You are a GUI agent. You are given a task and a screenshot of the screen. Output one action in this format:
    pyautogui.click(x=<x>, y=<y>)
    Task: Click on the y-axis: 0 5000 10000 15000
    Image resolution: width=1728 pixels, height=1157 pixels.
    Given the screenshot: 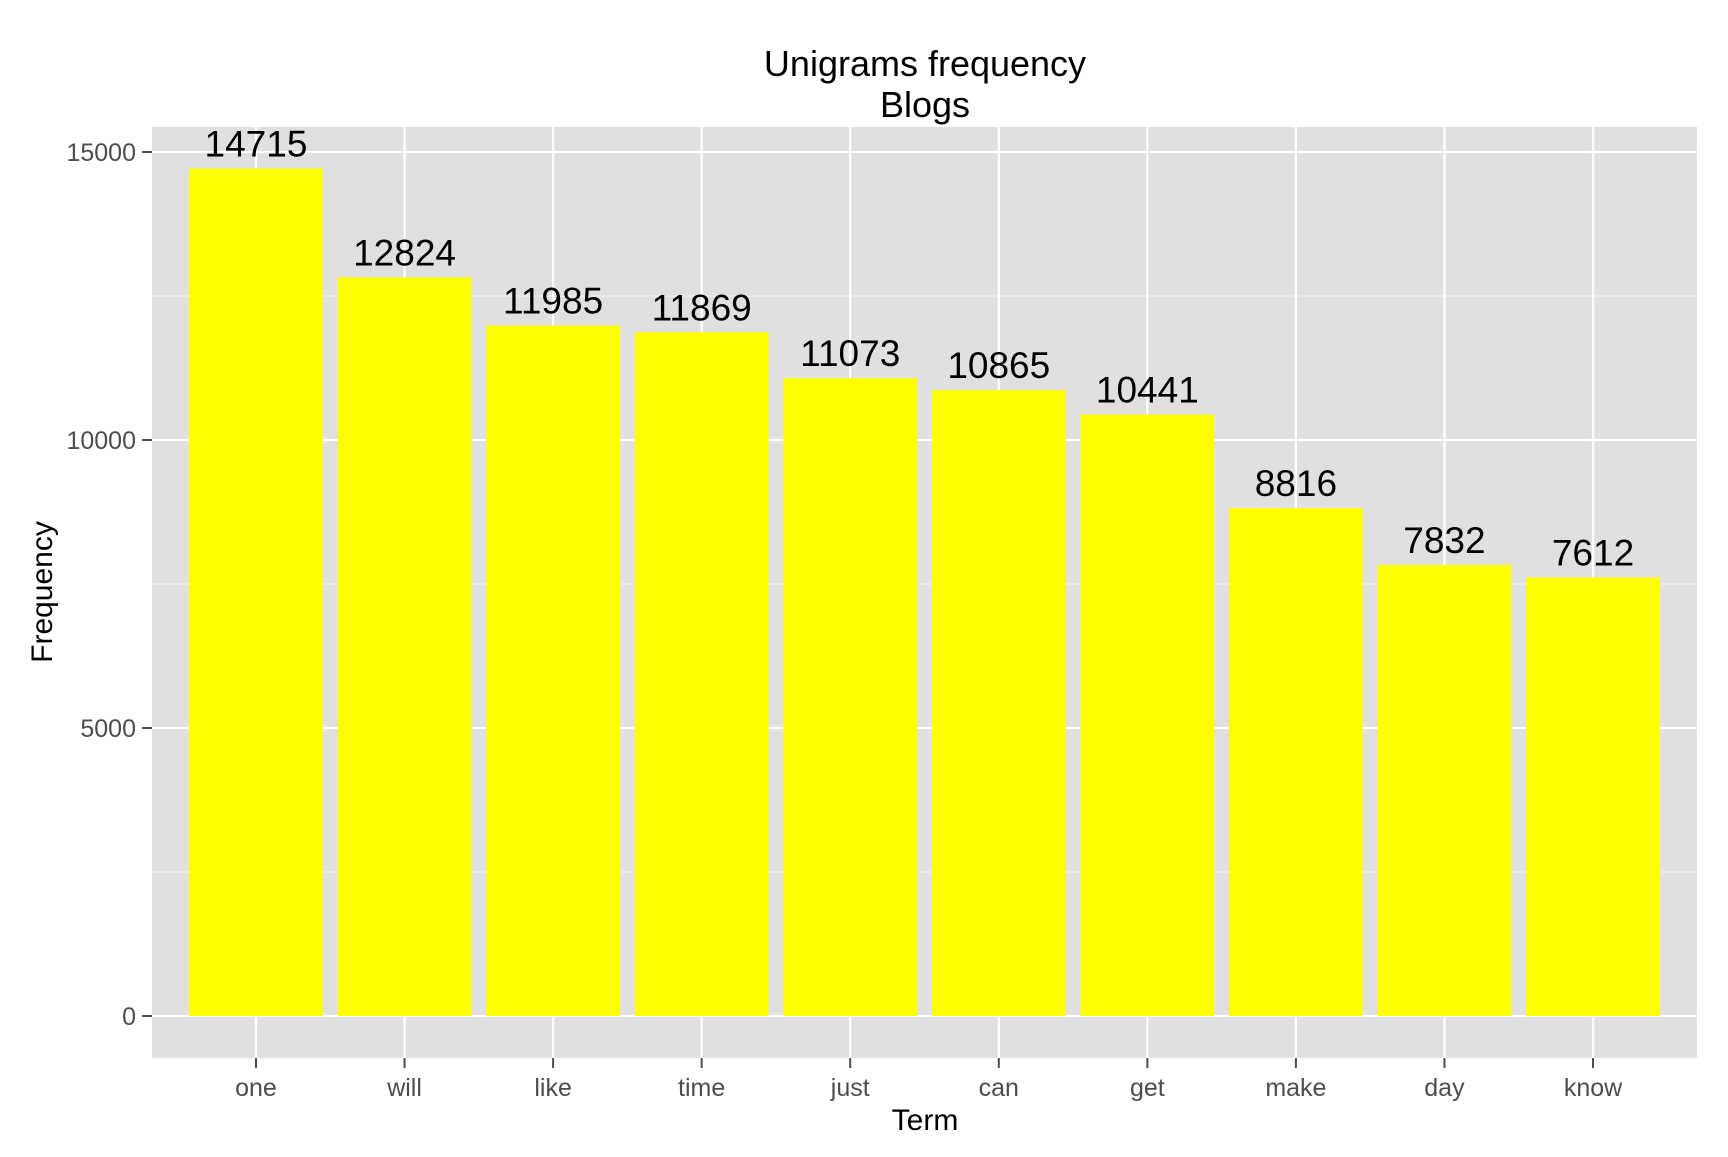 What is the action you would take?
    pyautogui.click(x=109, y=585)
    